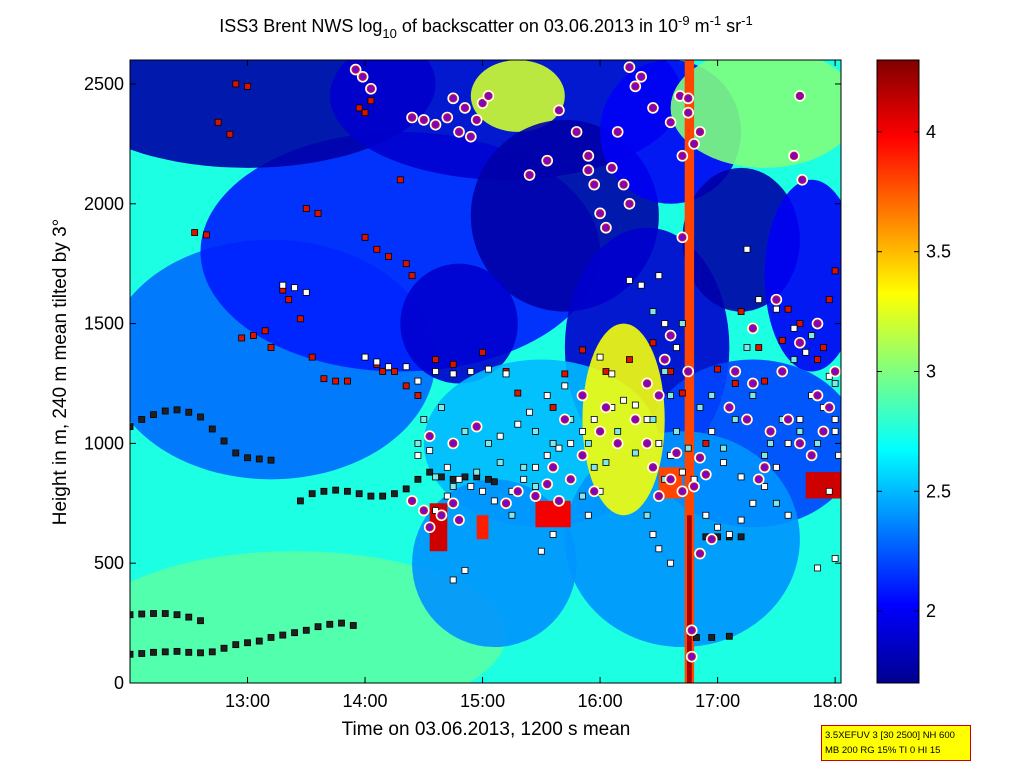  I want to click on y-tick-label-4: 2000, so click(104, 204).